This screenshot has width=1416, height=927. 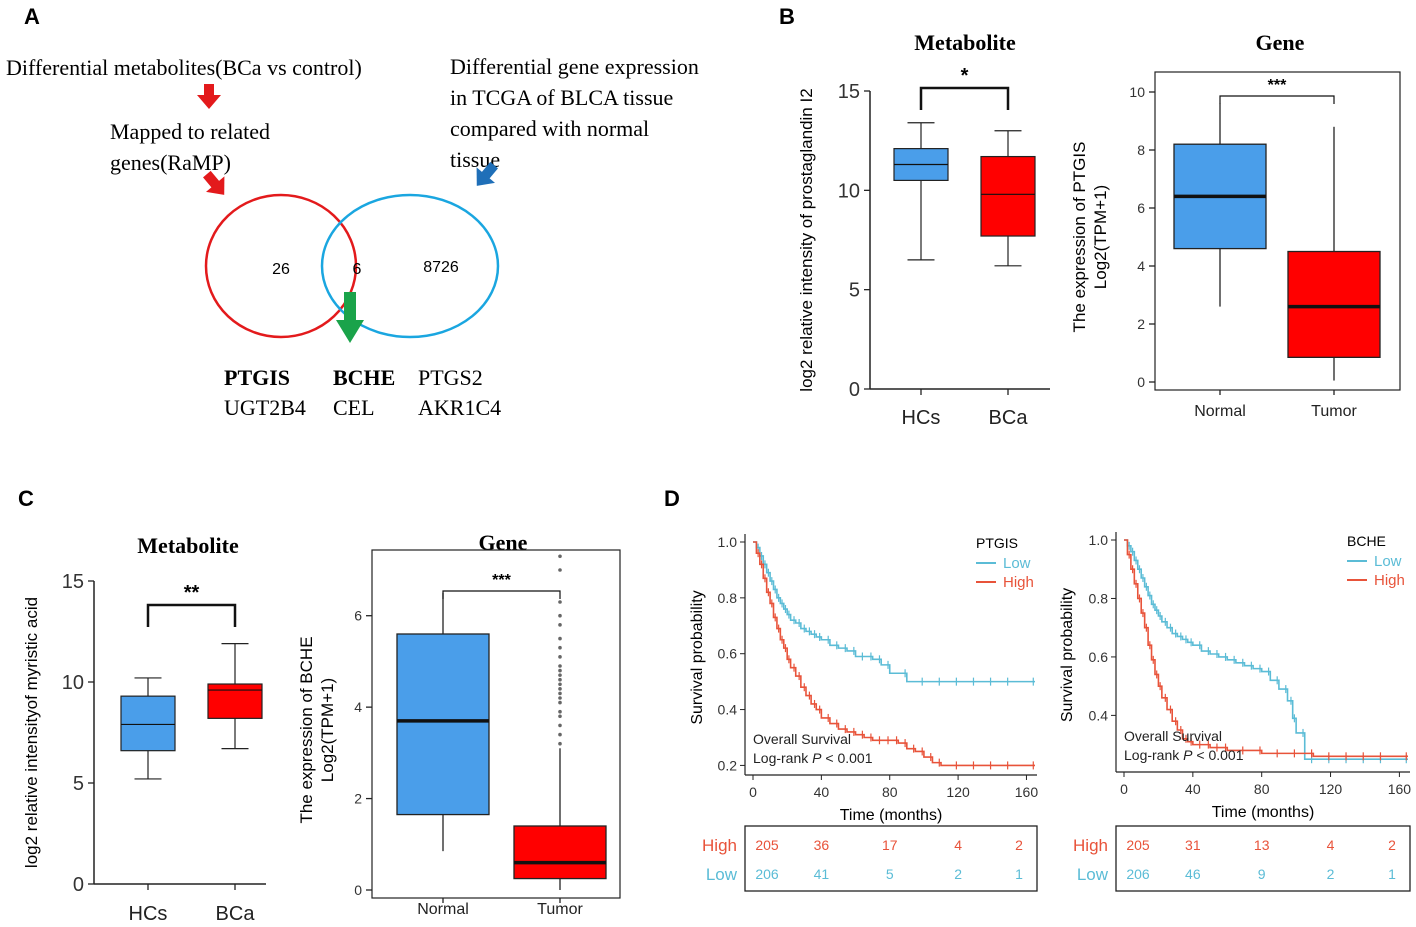 What do you see at coordinates (443, 909) in the screenshot?
I see `x-category-label: Normal` at bounding box center [443, 909].